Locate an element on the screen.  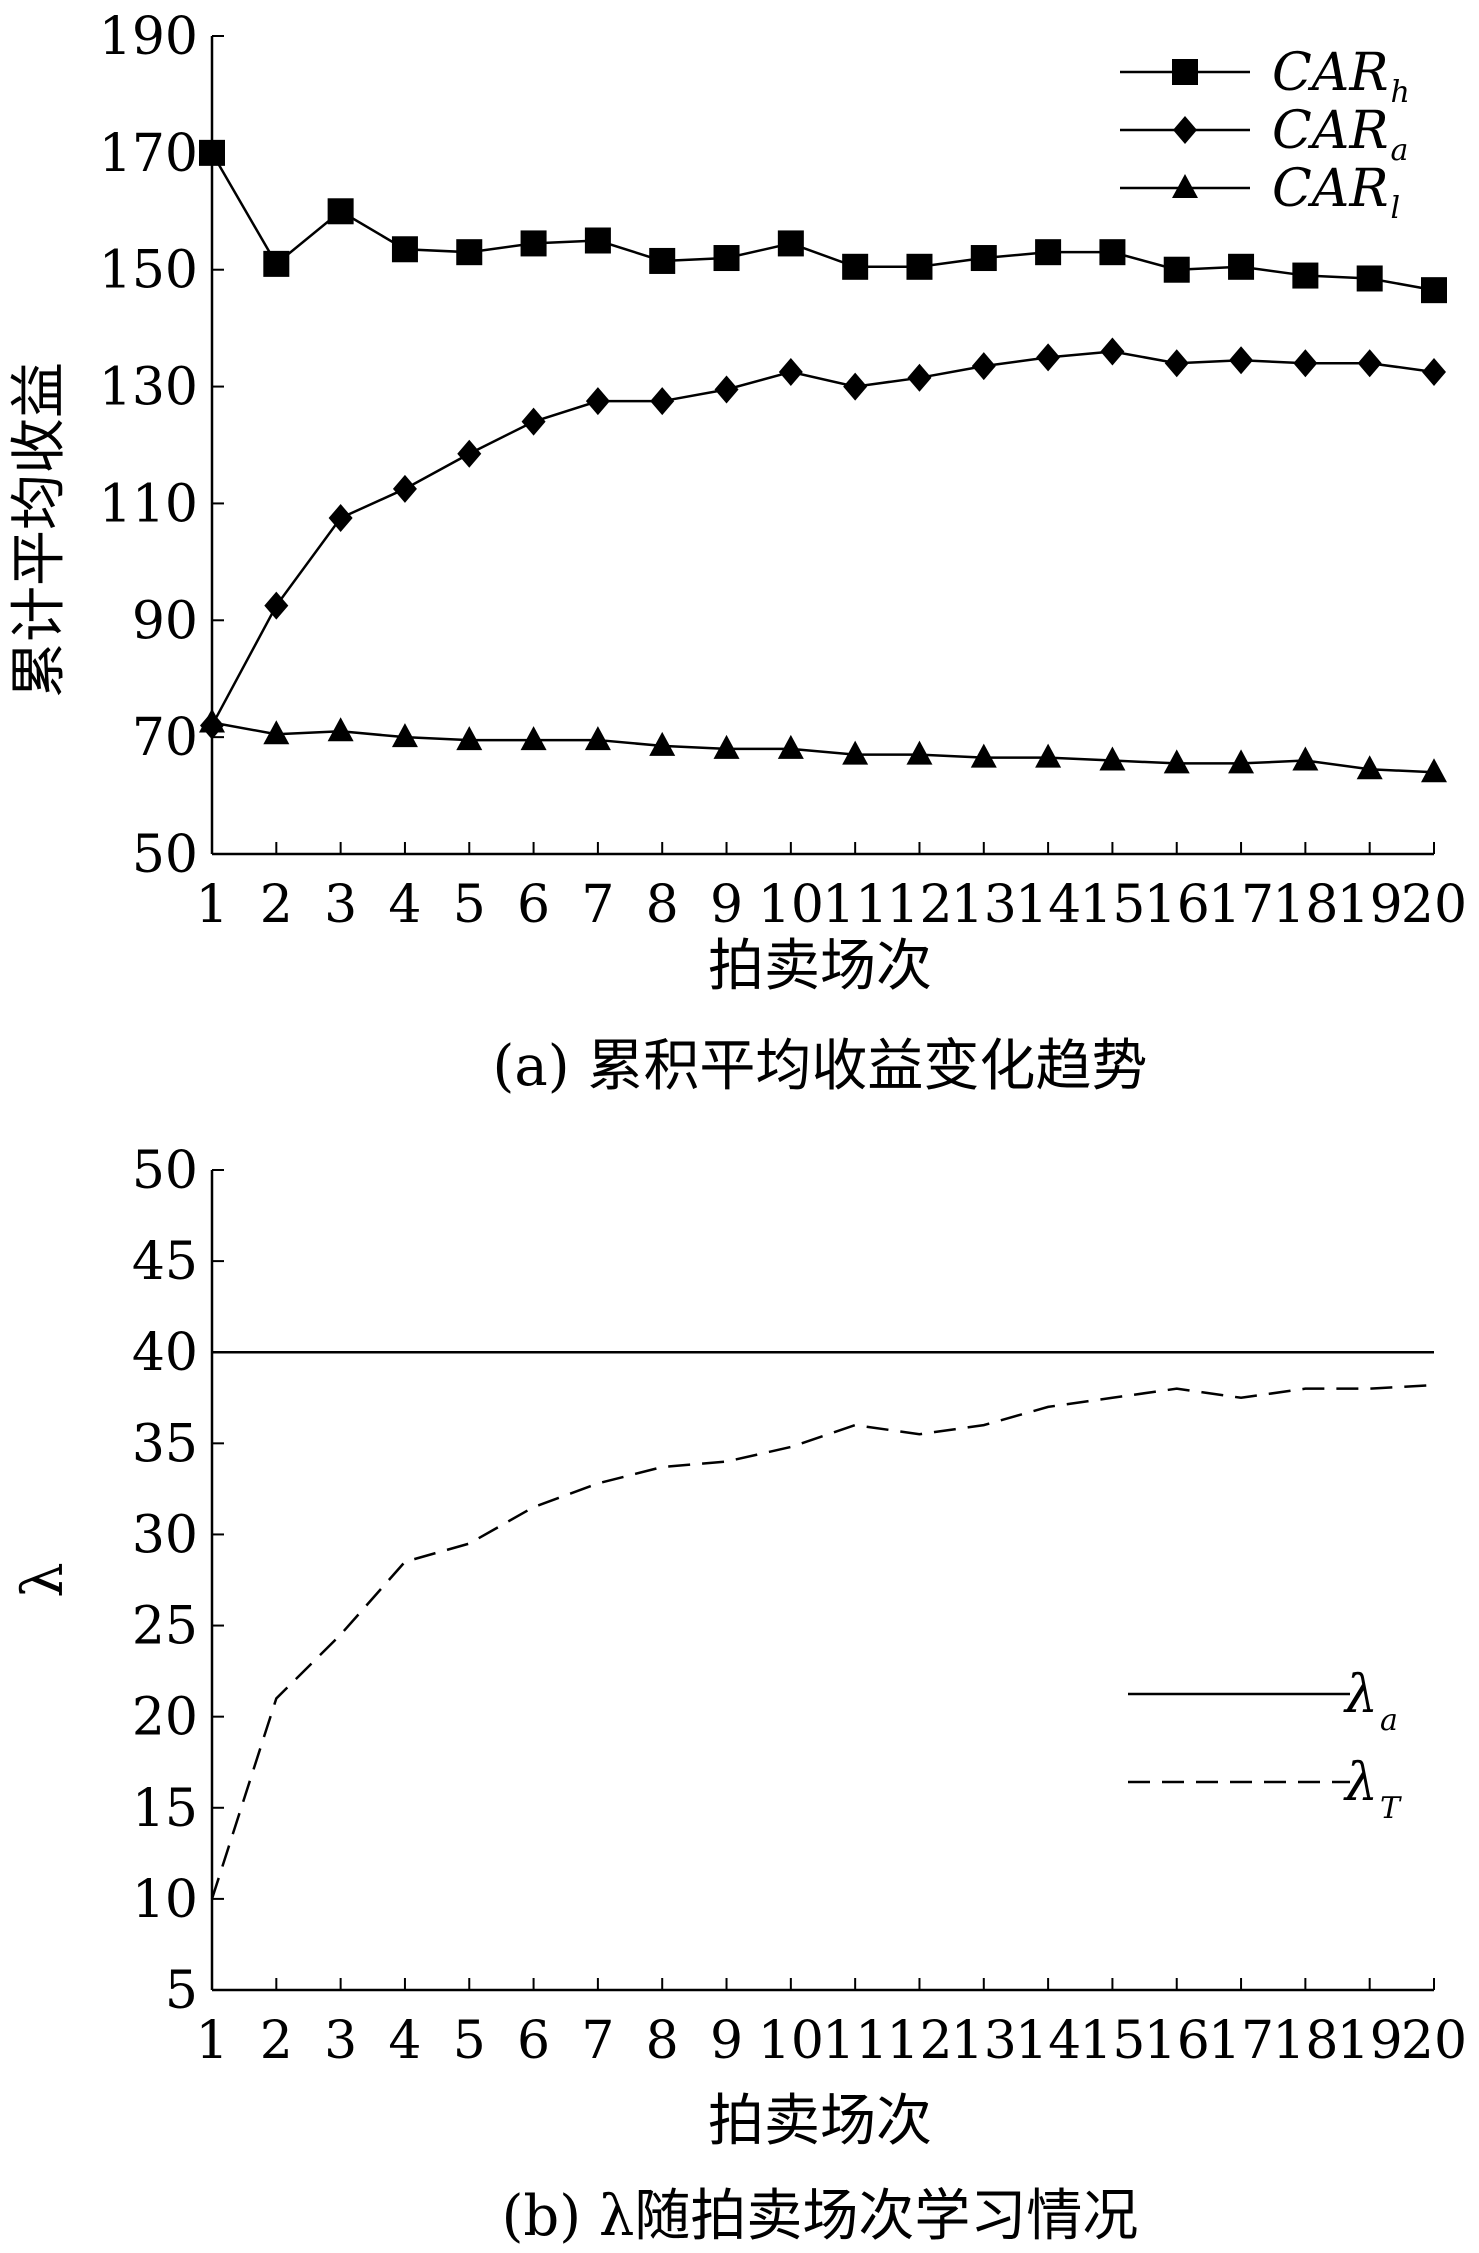
y-tick-label: 5 is located at coordinates (181, 1991).